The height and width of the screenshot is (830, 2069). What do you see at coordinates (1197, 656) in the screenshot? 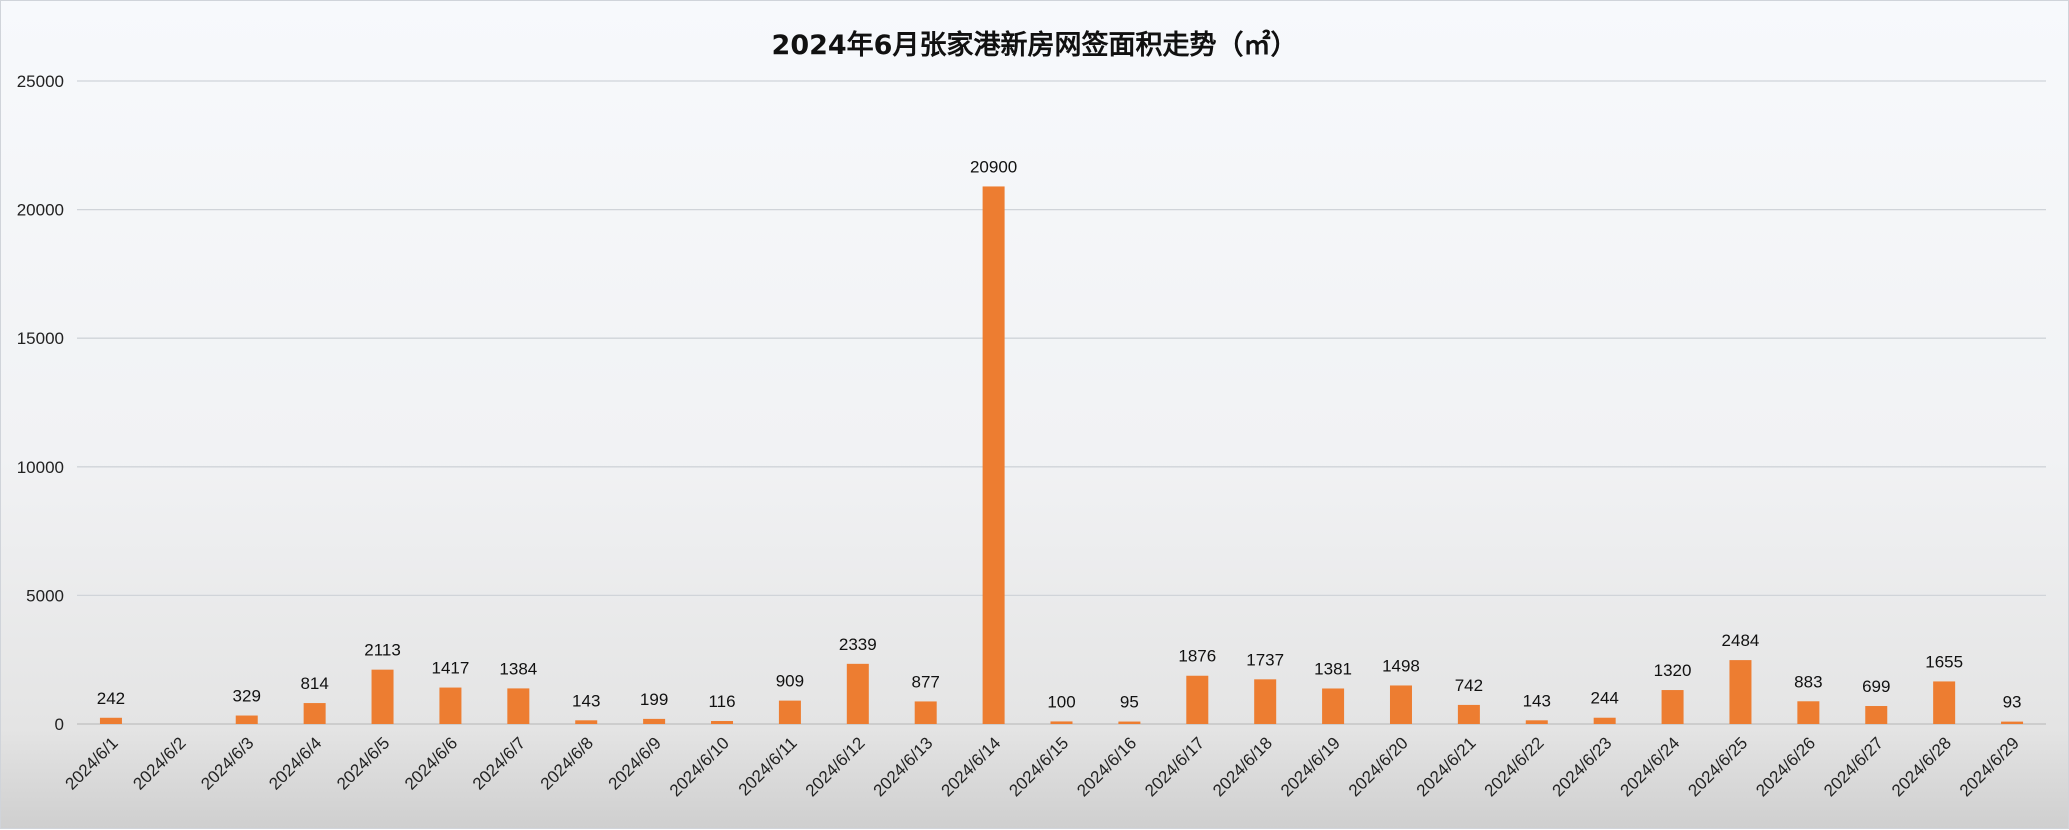
I see `data-label: 1876` at bounding box center [1197, 656].